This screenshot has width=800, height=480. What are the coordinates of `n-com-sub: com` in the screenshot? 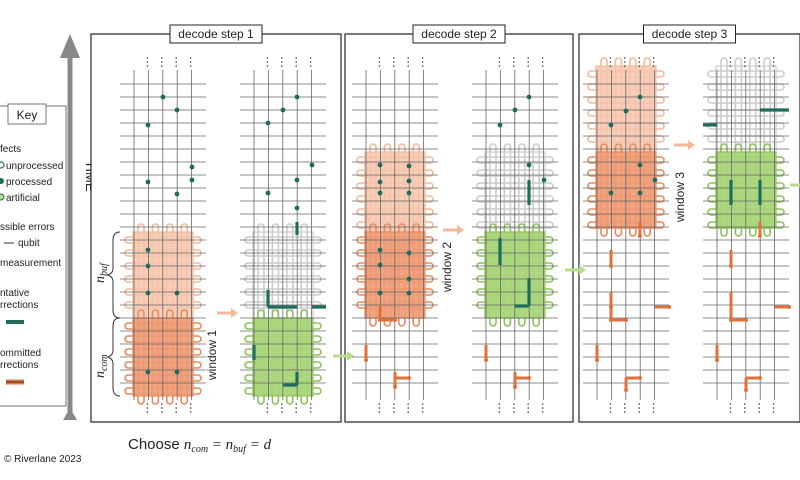 It's located at (104, 362).